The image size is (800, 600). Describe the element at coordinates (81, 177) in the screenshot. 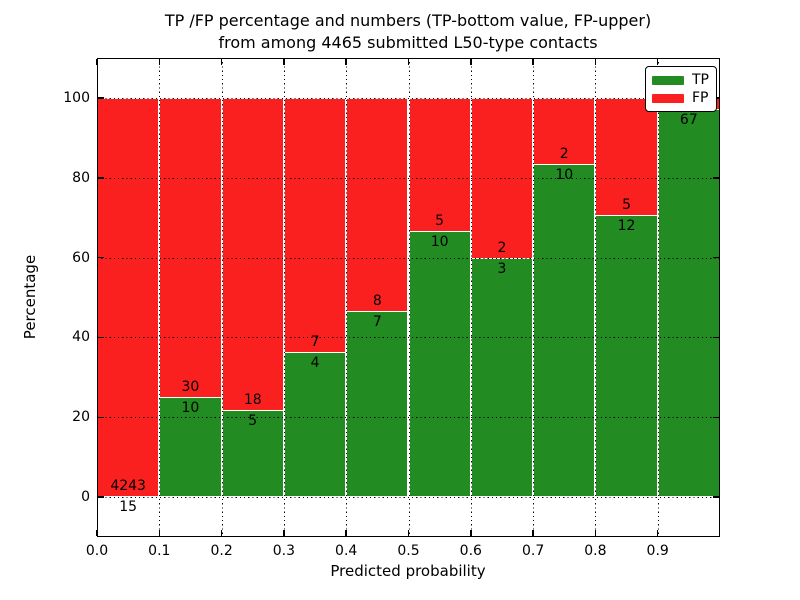

I see `y-tick-label-80: 80` at that location.